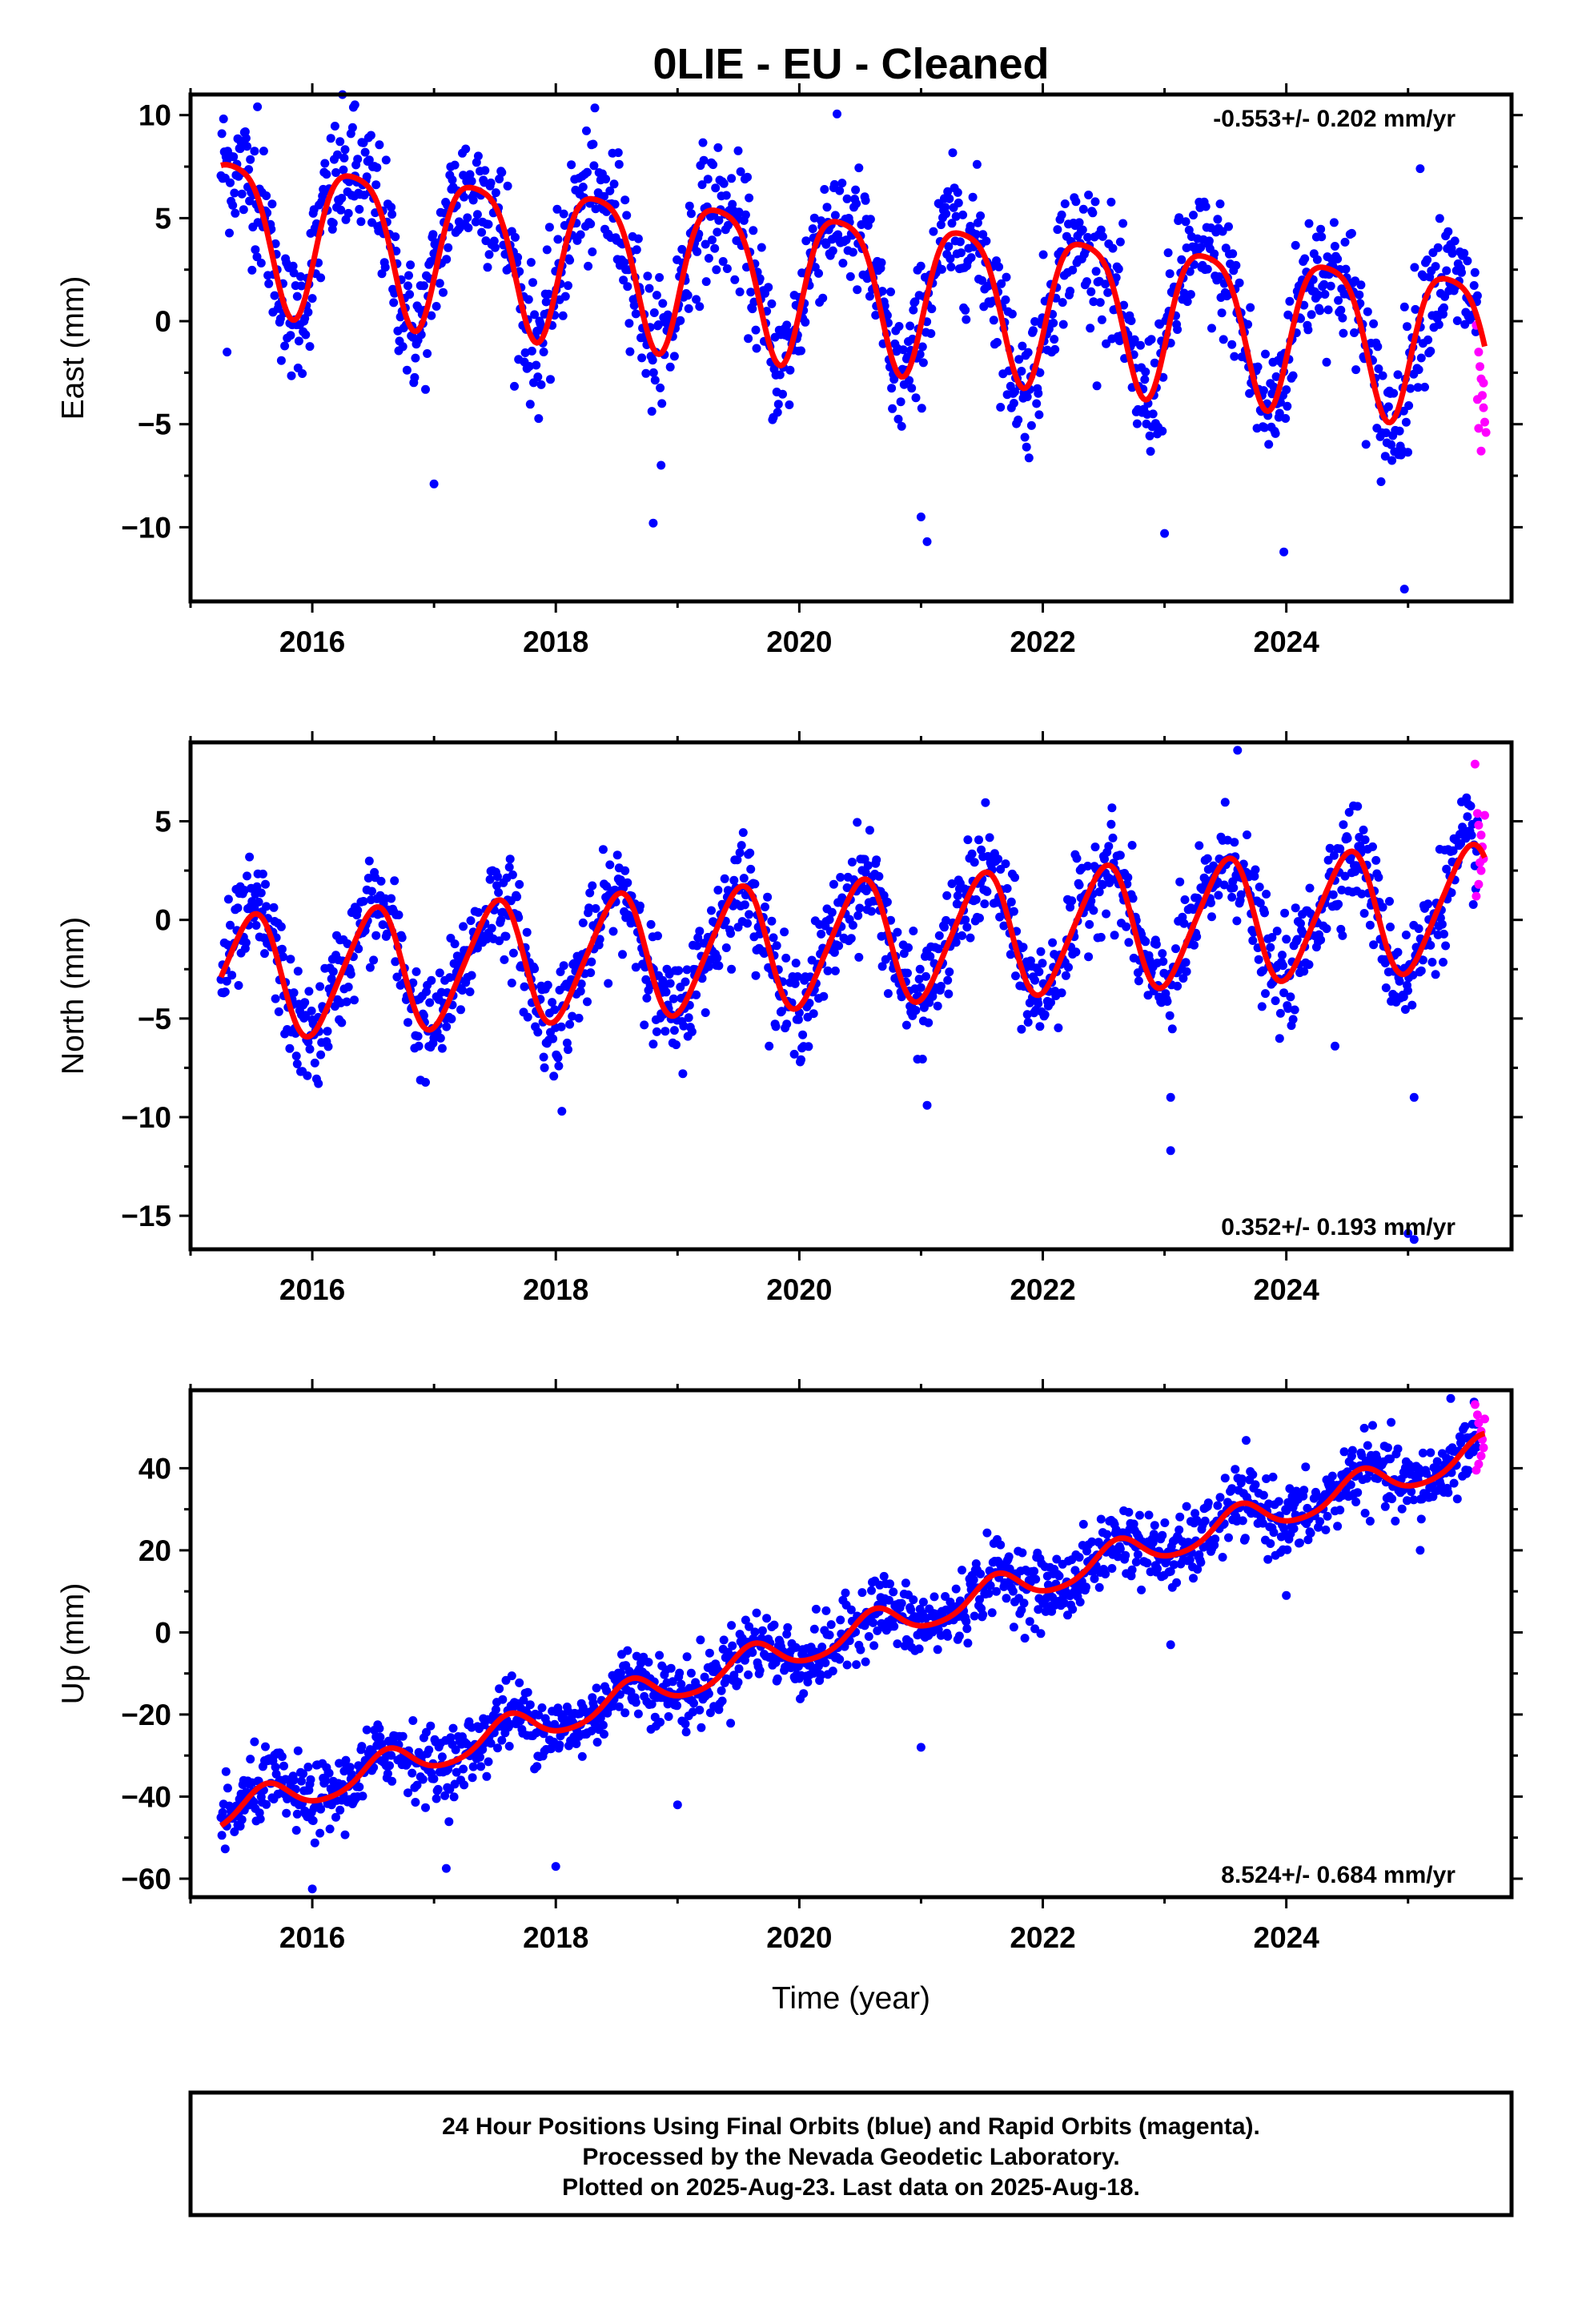 This screenshot has width=1582, height=2324. What do you see at coordinates (1479, 352) in the screenshot?
I see `rapid-point` at bounding box center [1479, 352].